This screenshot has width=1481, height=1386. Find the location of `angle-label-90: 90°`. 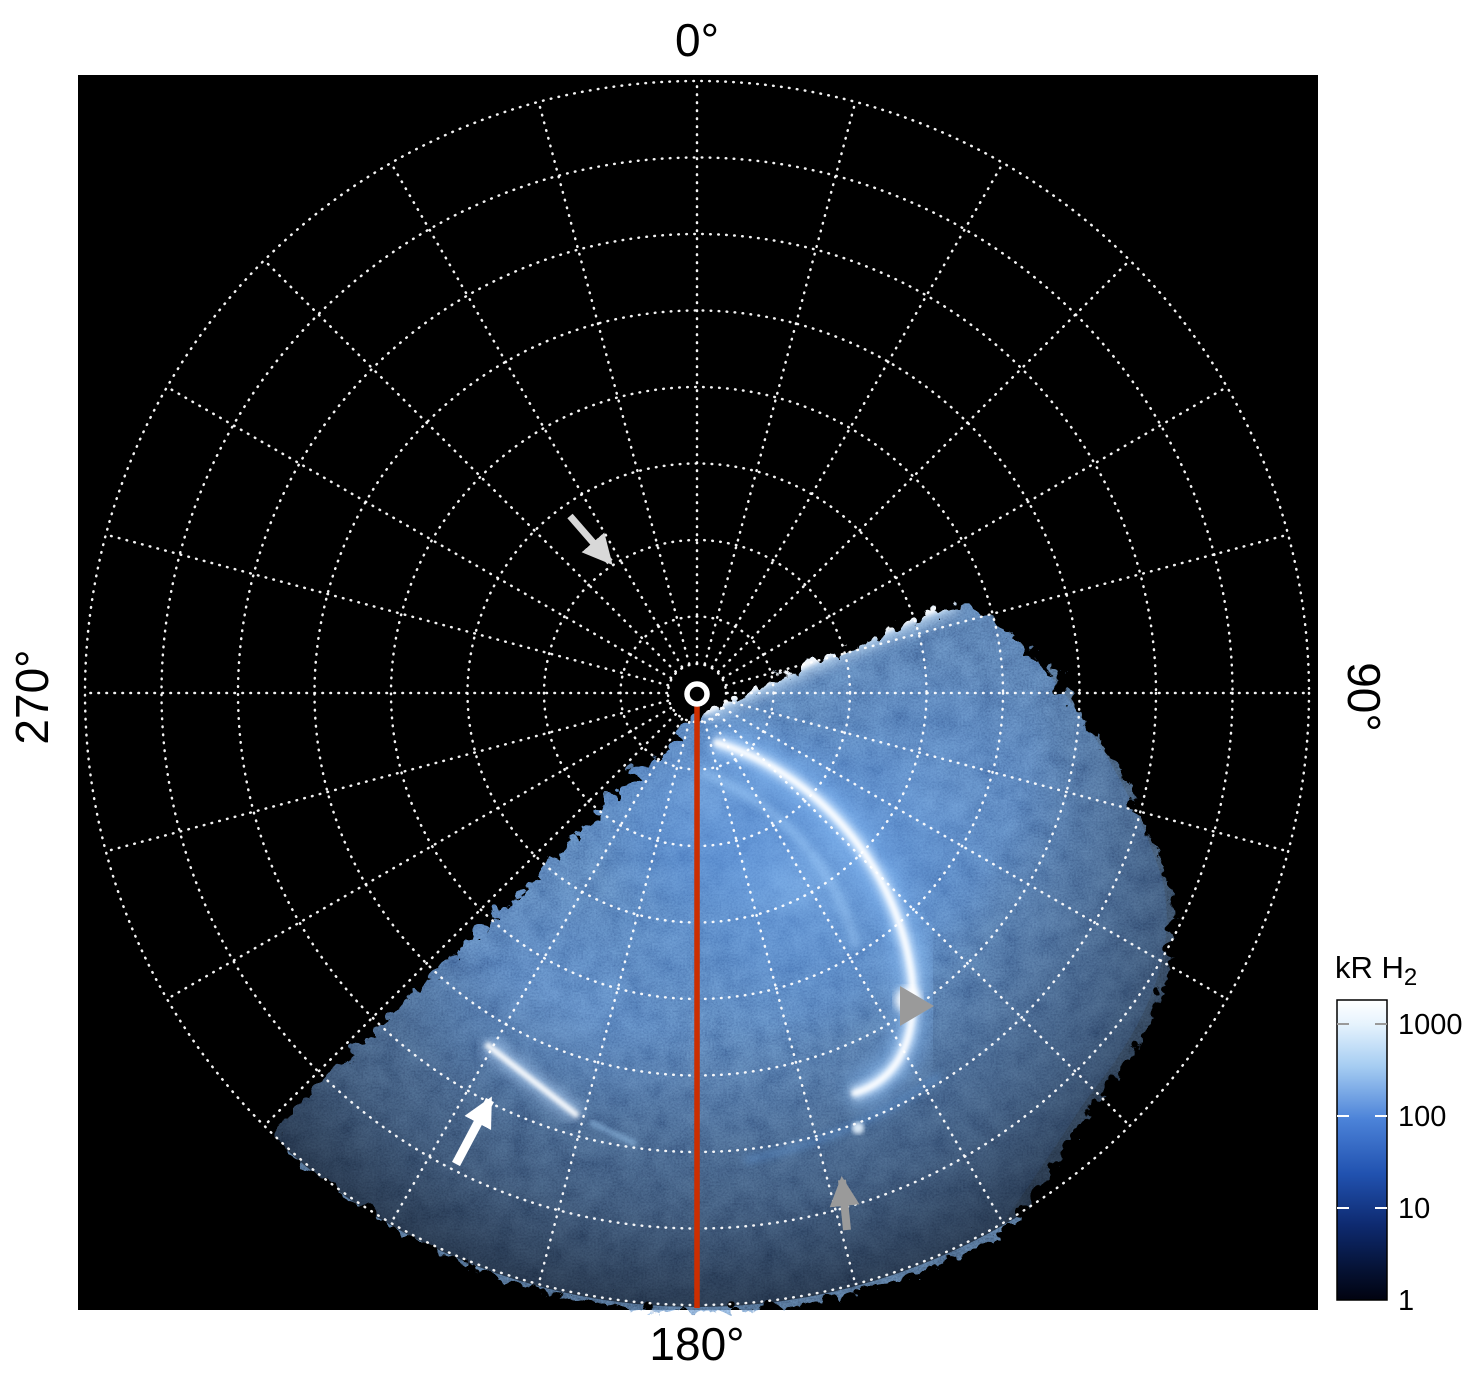

angle-label-90: 90° is located at coordinates (1364, 697).